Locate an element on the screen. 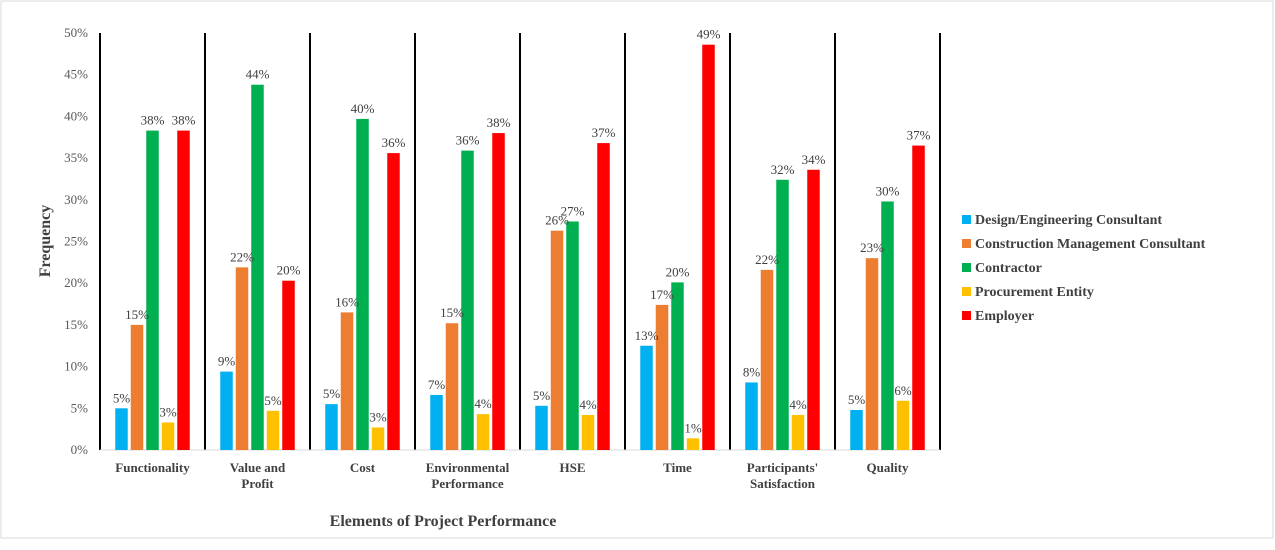 This screenshot has height=550, width=1275. data-label: 30% is located at coordinates (888, 190).